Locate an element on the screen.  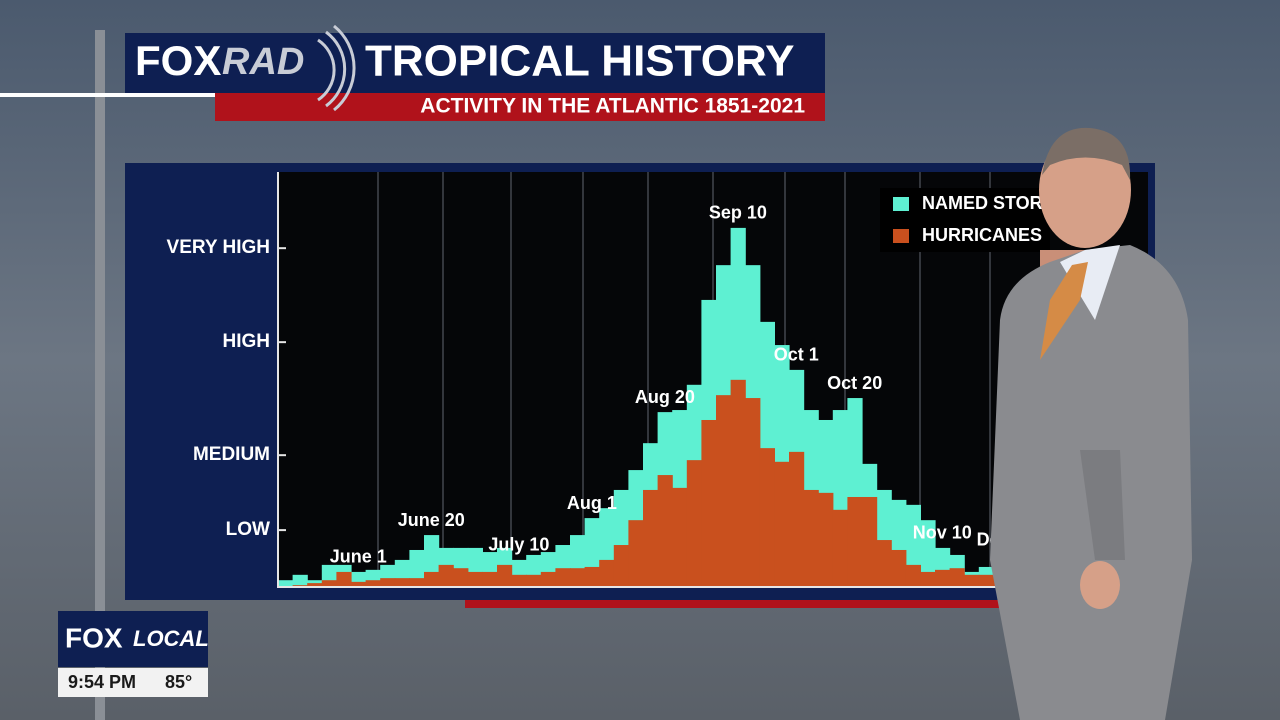
date-annotation: Oct 1 is located at coordinates (796, 355).